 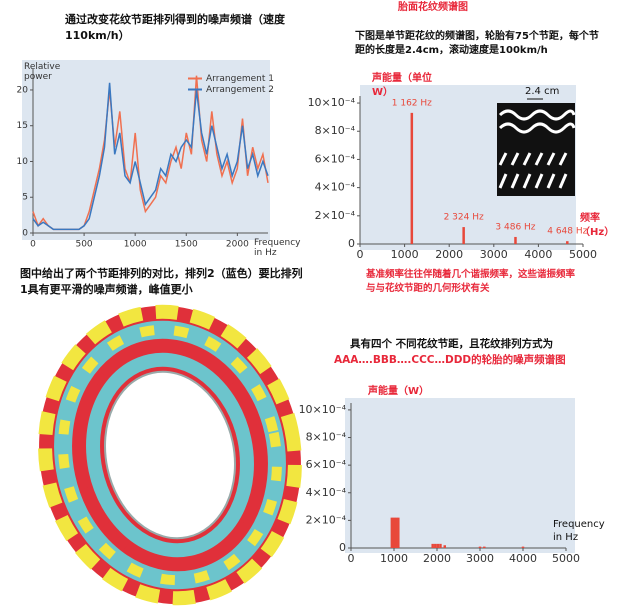 I want to click on chart-subtitle: AAA….BBB….CCC…DDD的轮胎的噪声频谱图, so click(x=450, y=360).